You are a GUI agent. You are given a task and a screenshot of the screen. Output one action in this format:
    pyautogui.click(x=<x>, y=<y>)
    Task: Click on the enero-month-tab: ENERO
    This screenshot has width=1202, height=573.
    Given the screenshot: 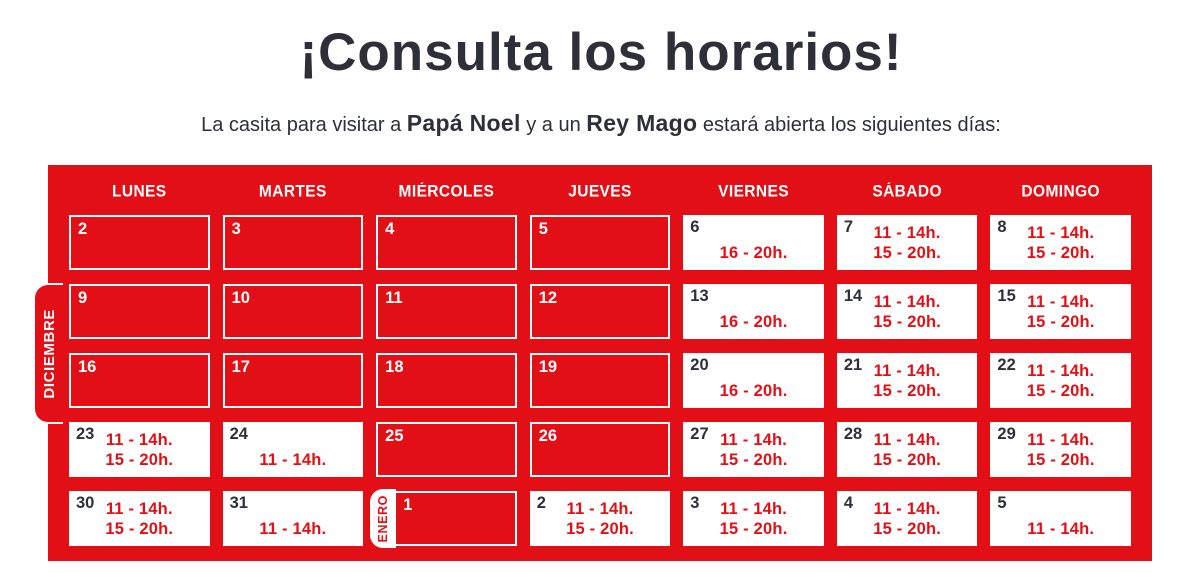 What is the action you would take?
    pyautogui.click(x=383, y=518)
    